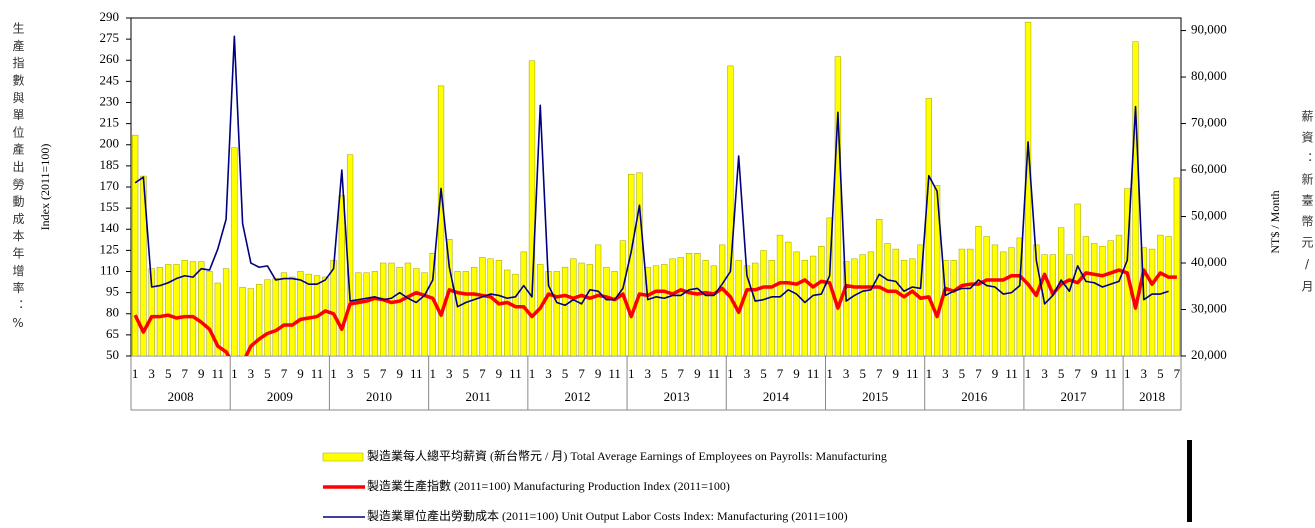 Image resolution: width=1315 pixels, height=528 pixels. Describe the element at coordinates (110, 16) in the screenshot. I see `y-tick-label: 290` at that location.